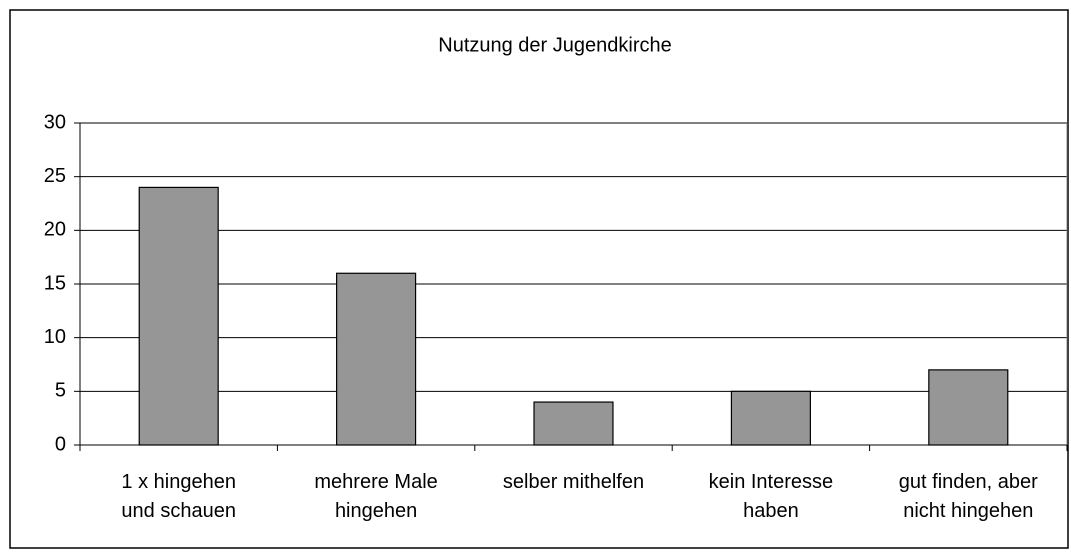 This screenshot has width=1071, height=552. What do you see at coordinates (178, 496) in the screenshot?
I see `x-tick-label: 1 x hingehen und schauen` at bounding box center [178, 496].